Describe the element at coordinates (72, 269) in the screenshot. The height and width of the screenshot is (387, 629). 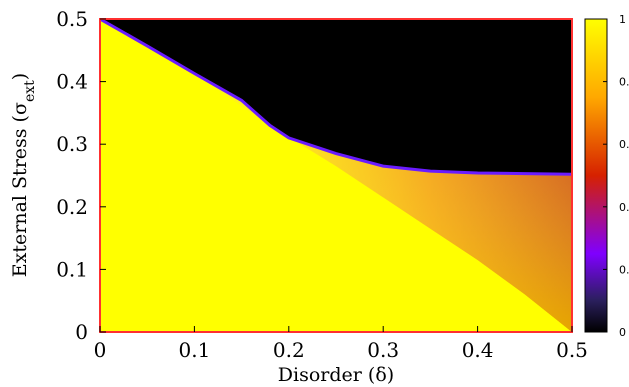
I see `y-tick-label: 0.1` at that location.